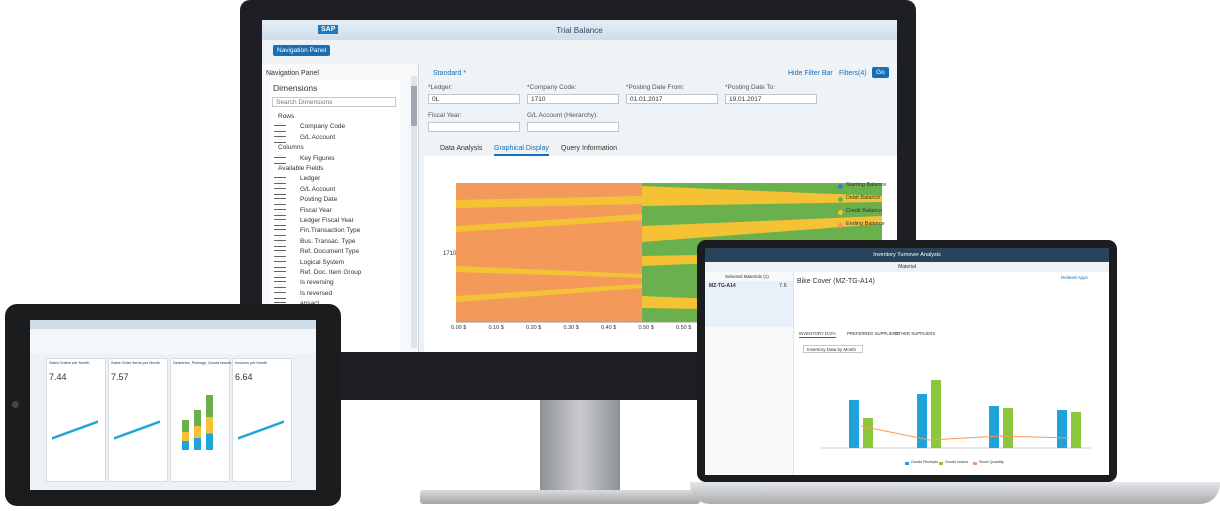 This screenshot has height=511, width=1220. What do you see at coordinates (762, 249) in the screenshot?
I see `area-credit` at bounding box center [762, 249].